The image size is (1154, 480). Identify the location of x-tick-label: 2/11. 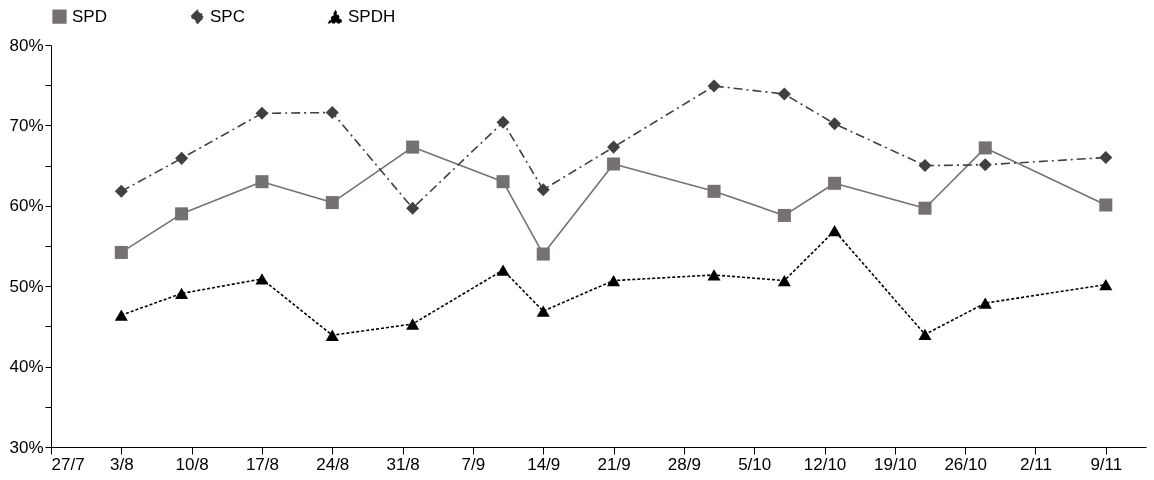
(1036, 464).